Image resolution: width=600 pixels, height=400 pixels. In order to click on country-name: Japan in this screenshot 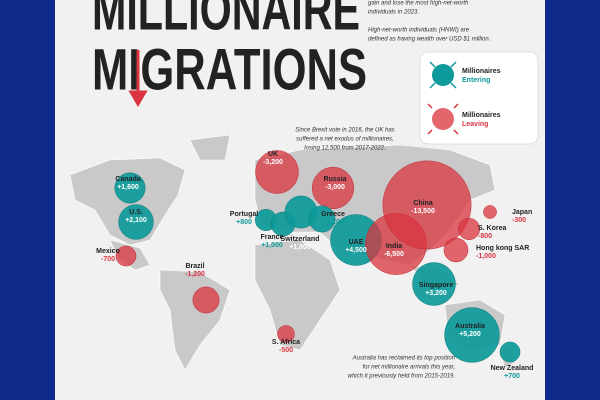, I will do `click(522, 212)`.